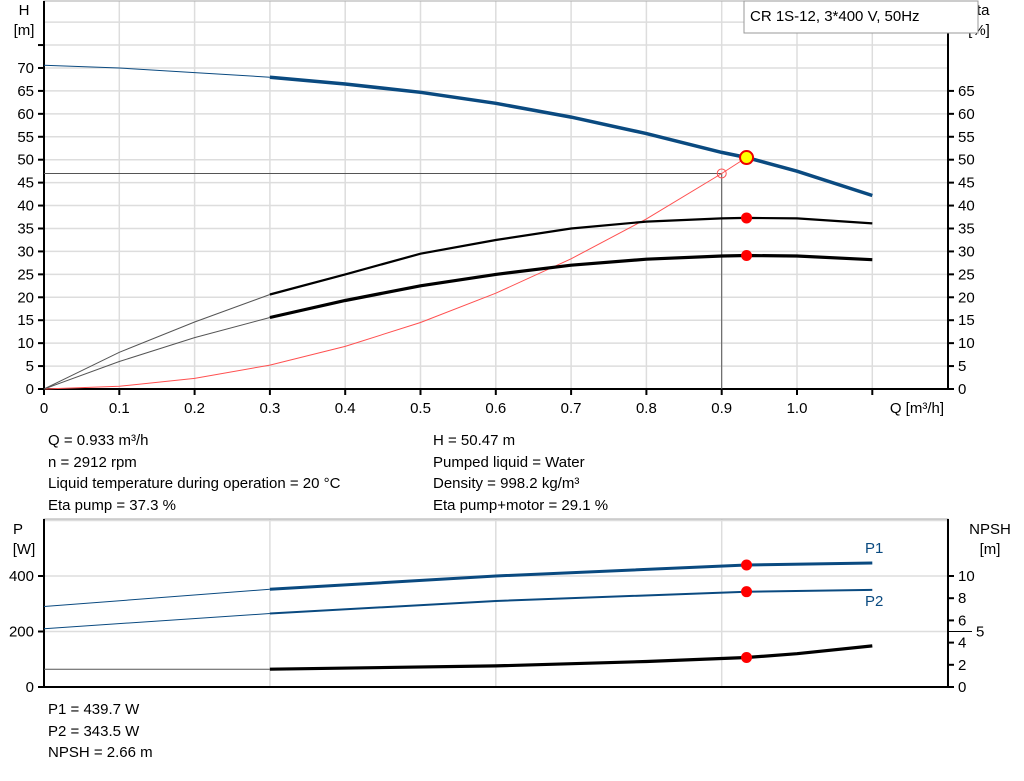 The height and width of the screenshot is (781, 1024). Describe the element at coordinates (962, 643) in the screenshot. I see `npsh-tick-label: 4` at that location.